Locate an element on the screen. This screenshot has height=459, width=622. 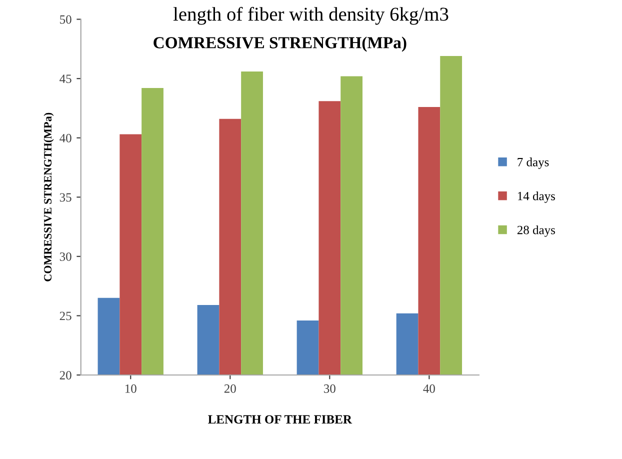
y-tick-label: 45 is located at coordinates (66, 79).